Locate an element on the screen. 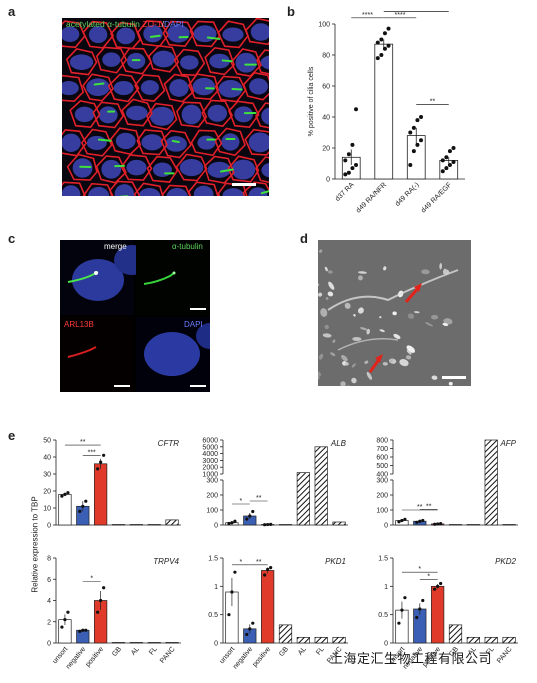  y-axis-label: % positive of cilia cells is located at coordinates (311, 101).